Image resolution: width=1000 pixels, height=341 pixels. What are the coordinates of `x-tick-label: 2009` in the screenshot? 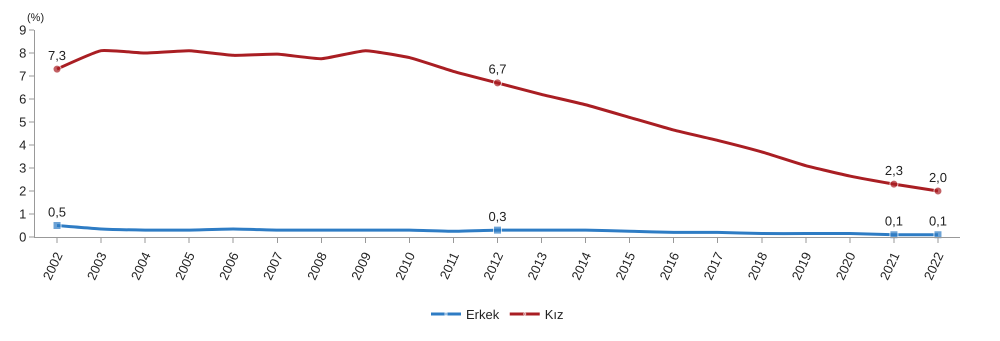 It's located at (361, 266).